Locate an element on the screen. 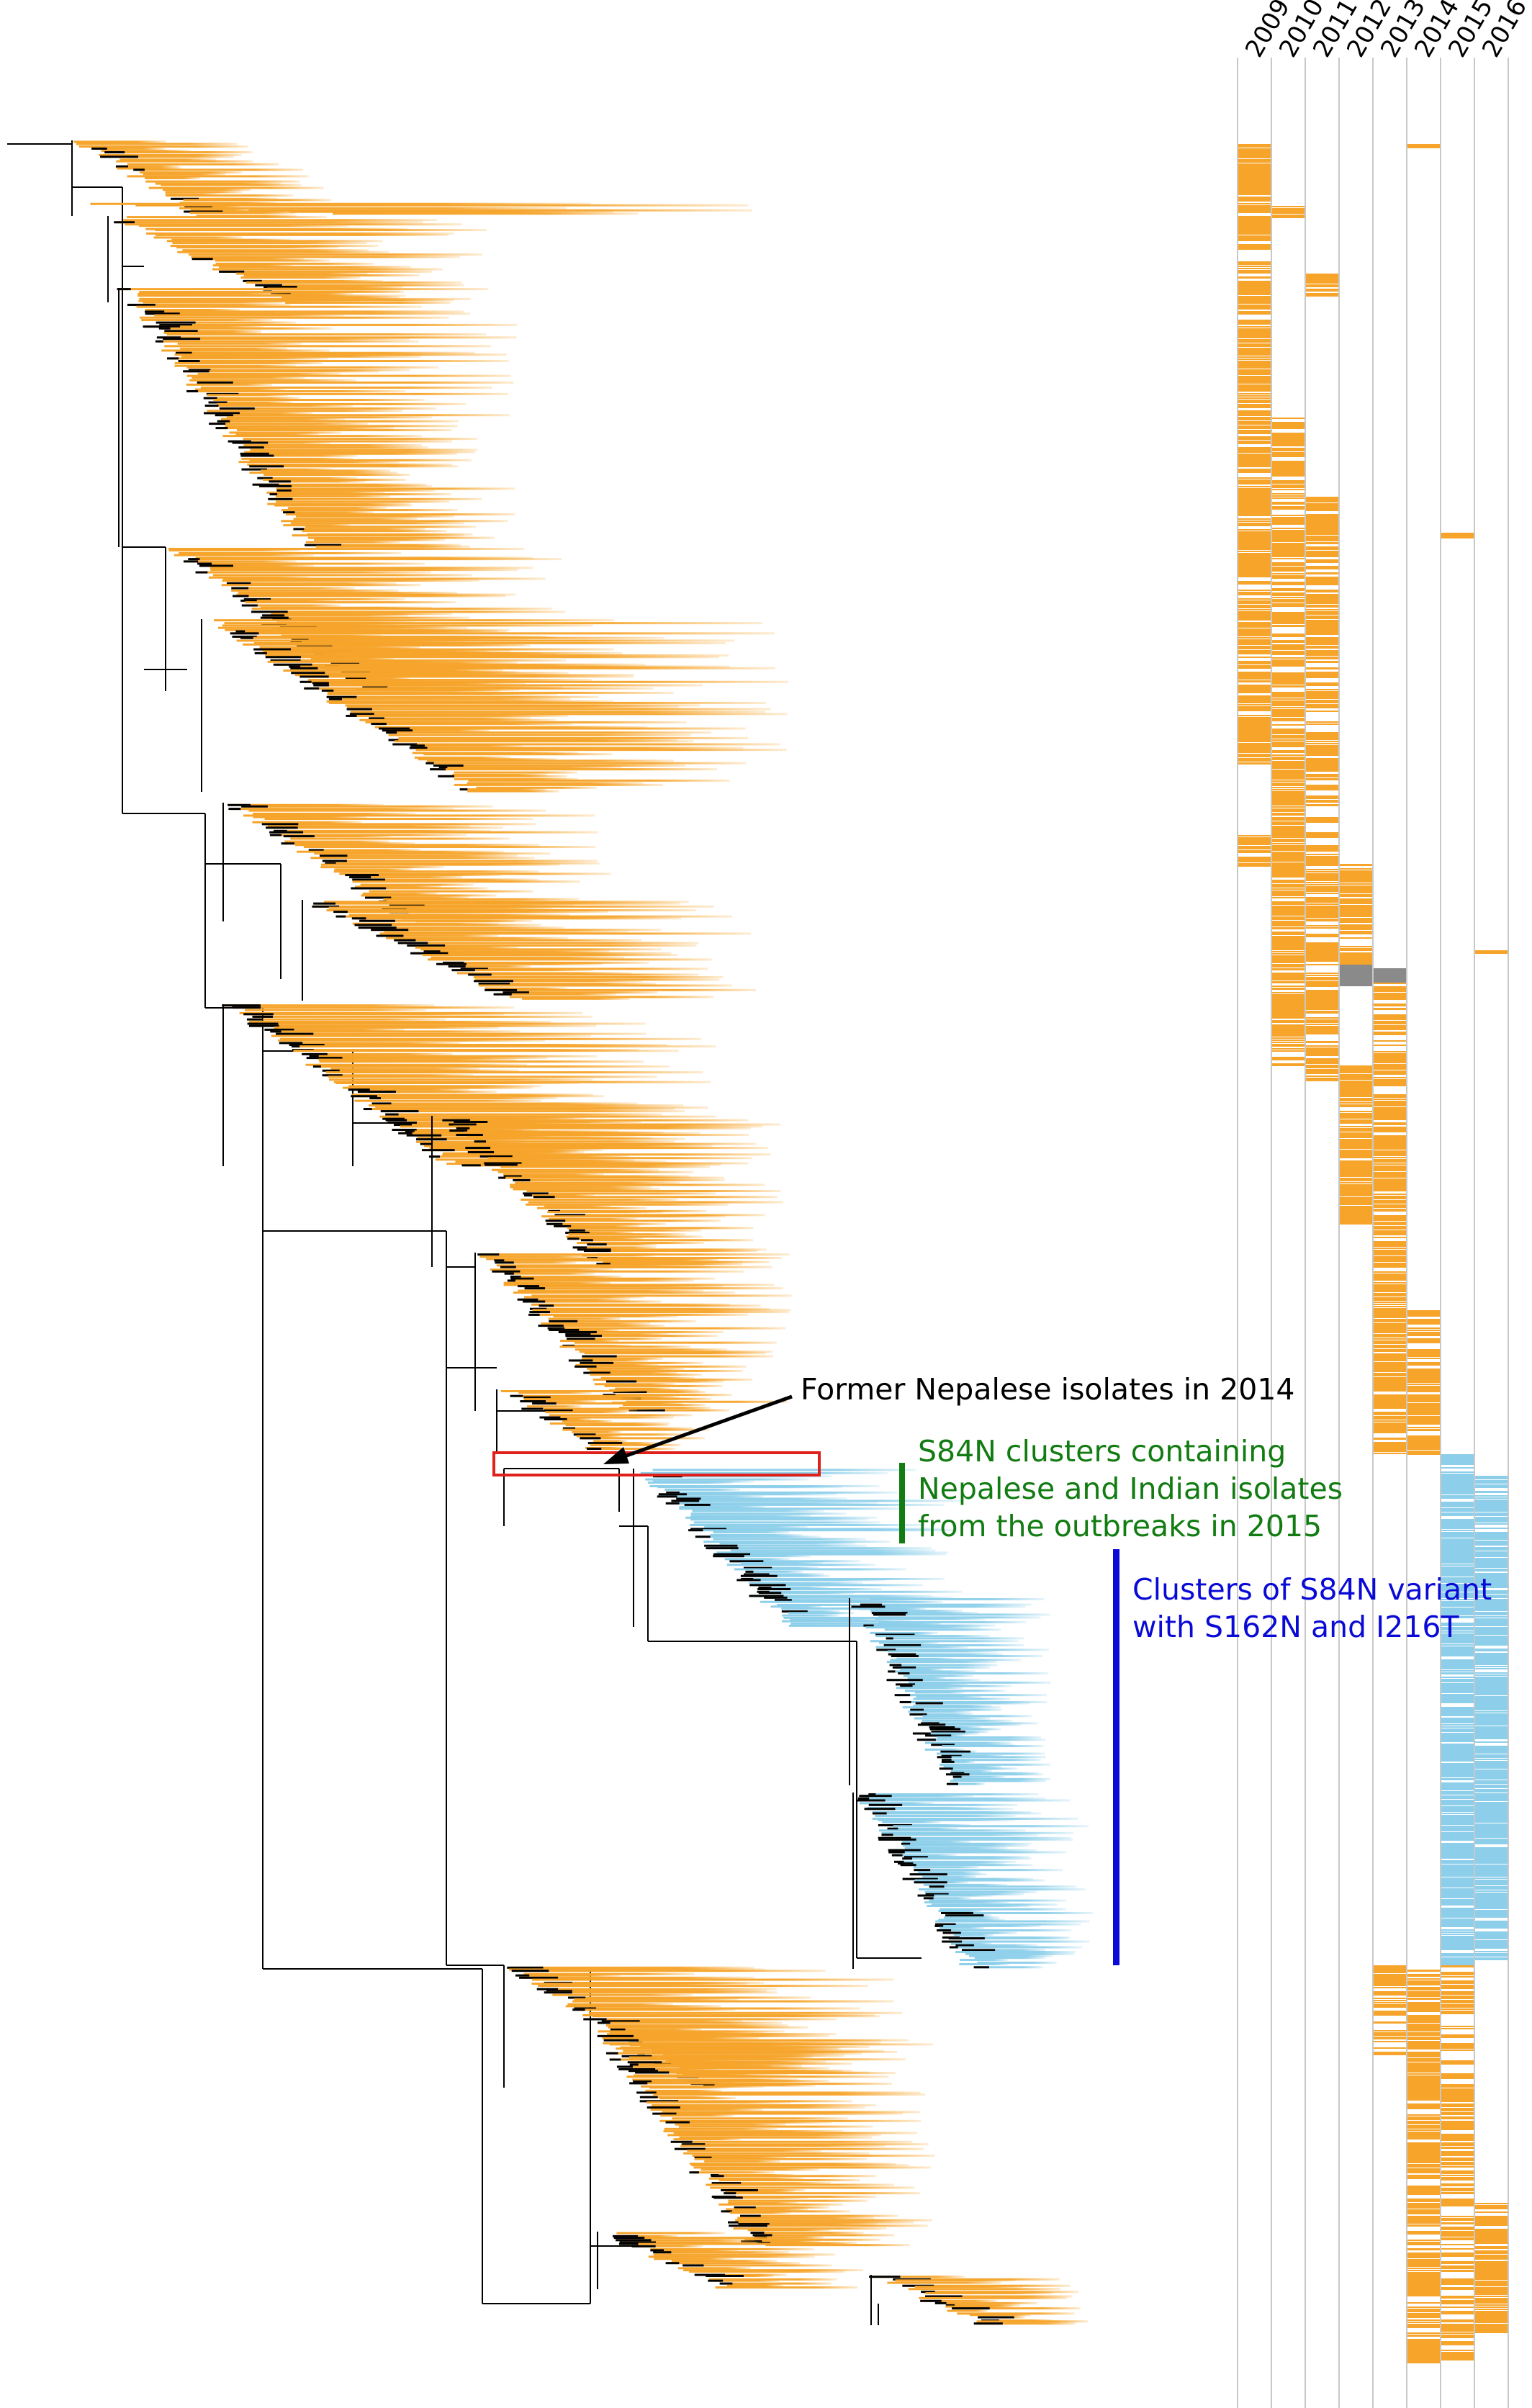 This screenshot has width=1532, height=2408. nepal-india-2015-line-1: S84N clusters containing is located at coordinates (1102, 1451).